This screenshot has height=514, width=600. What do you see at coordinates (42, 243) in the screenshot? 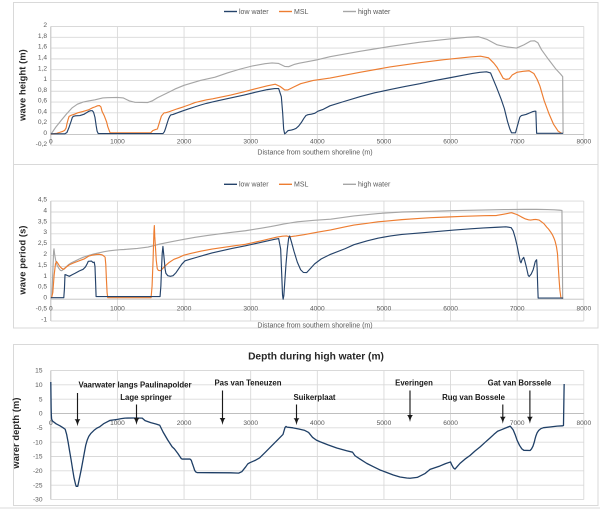
I see `svg-text: 2,5` at bounding box center [42, 243].